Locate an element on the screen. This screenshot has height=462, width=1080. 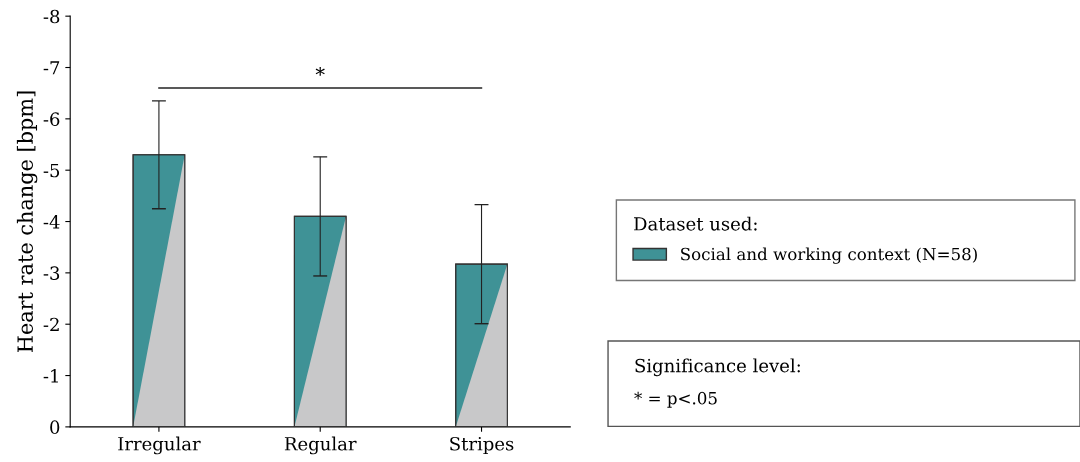
legend-label: Social and working context (N=58) is located at coordinates (829, 255).